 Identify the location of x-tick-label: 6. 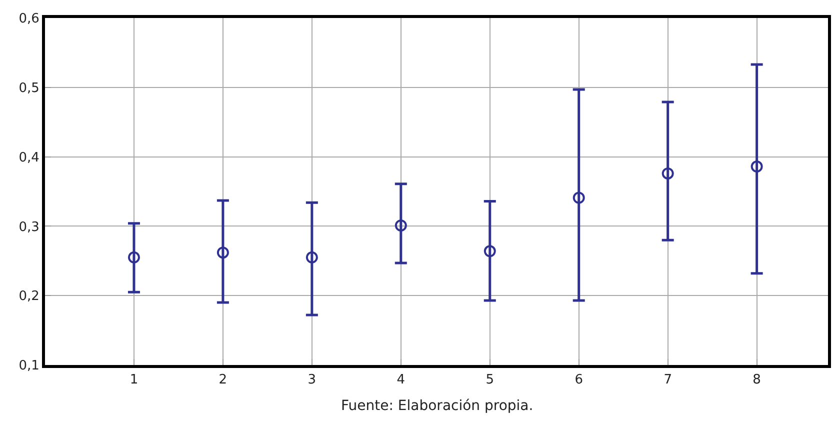
(578, 380).